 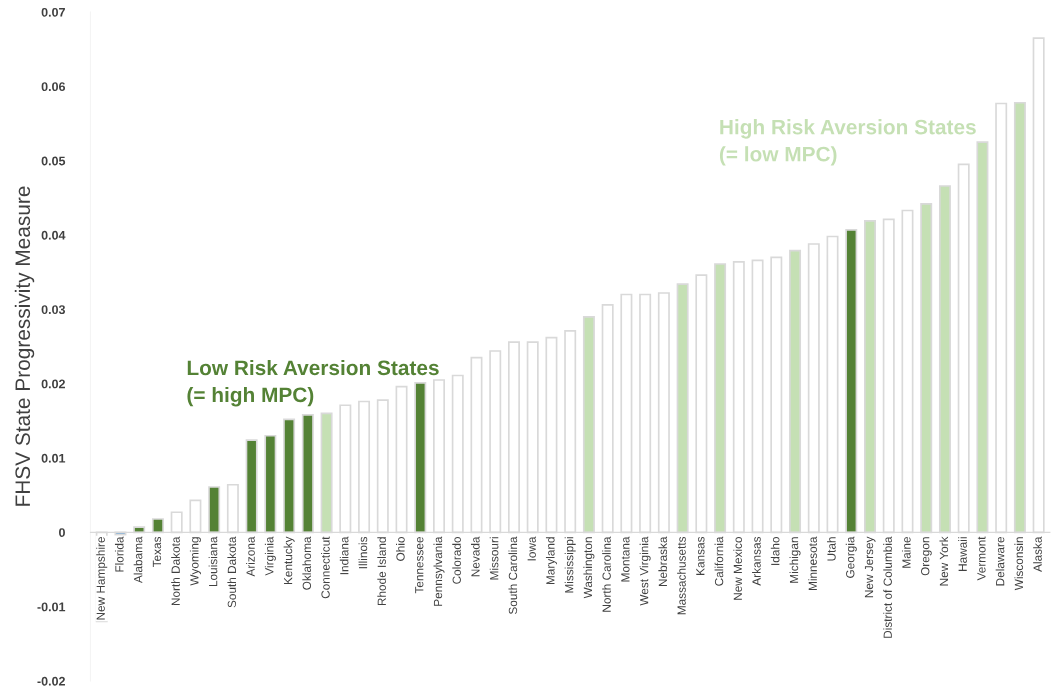 I want to click on x-tick-label: Missouri, so click(x=494, y=558).